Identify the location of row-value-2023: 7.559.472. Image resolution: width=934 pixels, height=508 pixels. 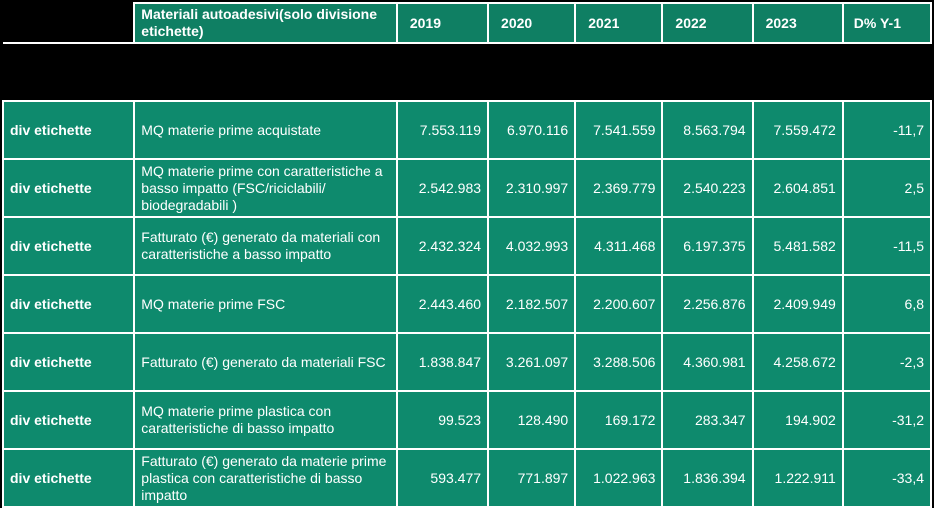
(797, 130).